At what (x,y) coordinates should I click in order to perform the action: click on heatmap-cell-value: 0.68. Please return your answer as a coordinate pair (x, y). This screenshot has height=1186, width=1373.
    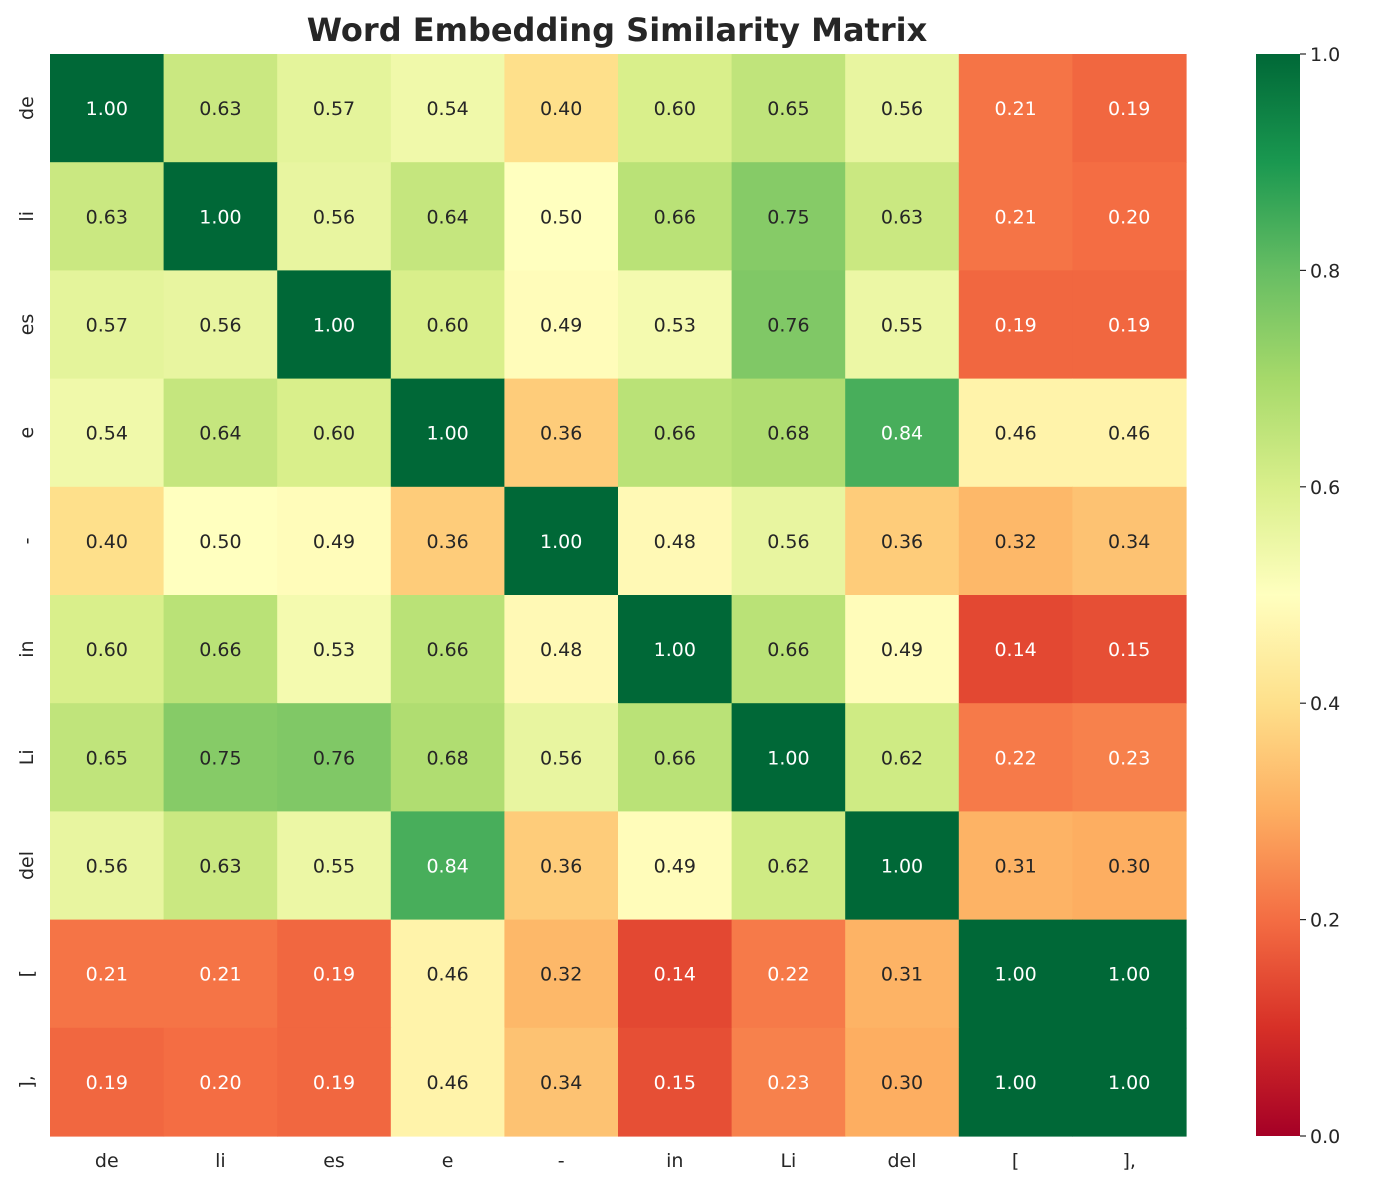
    Looking at the image, I should click on (788, 434).